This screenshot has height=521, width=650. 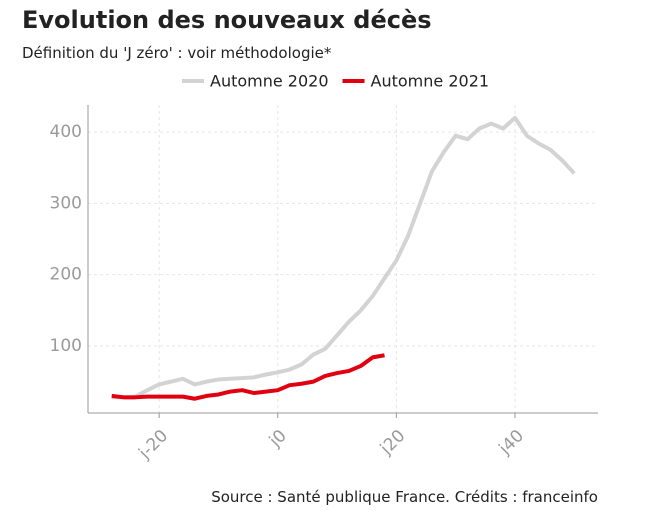 What do you see at coordinates (511, 442) in the screenshot?
I see `x-tick-label: j40` at bounding box center [511, 442].